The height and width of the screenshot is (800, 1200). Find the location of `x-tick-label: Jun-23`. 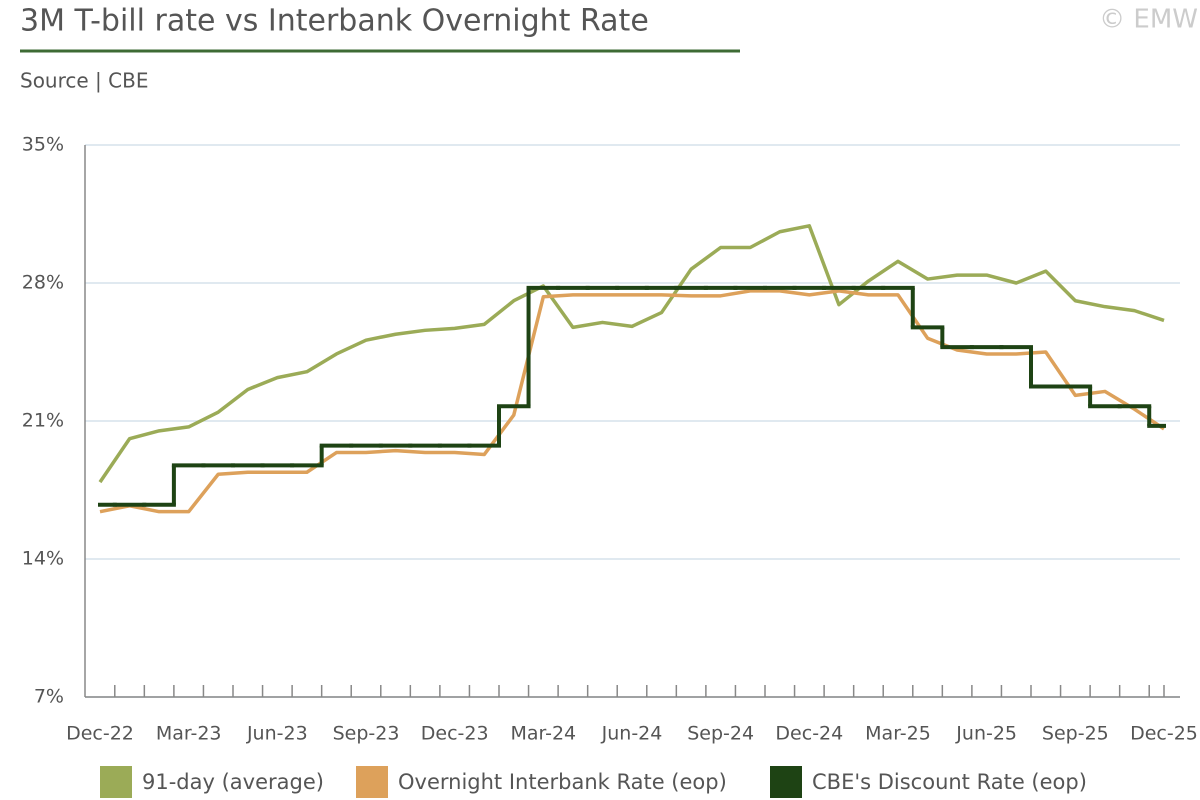

x-tick-label: Jun-23 is located at coordinates (277, 734).